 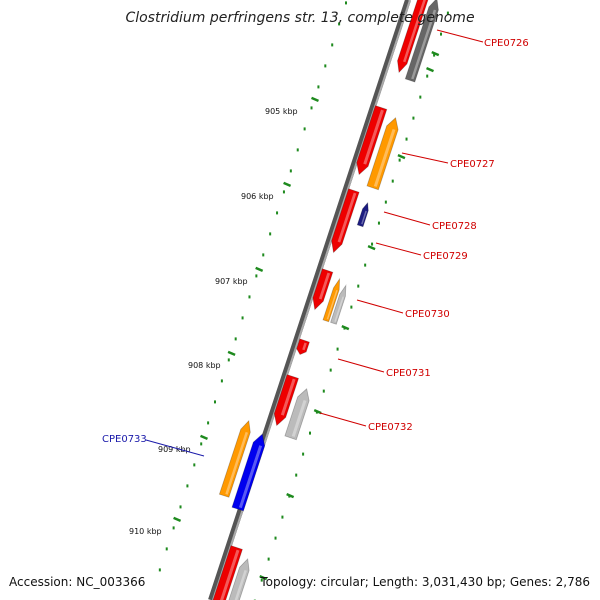 I want to click on cds-cpe0726-highlight, so click(x=414, y=31).